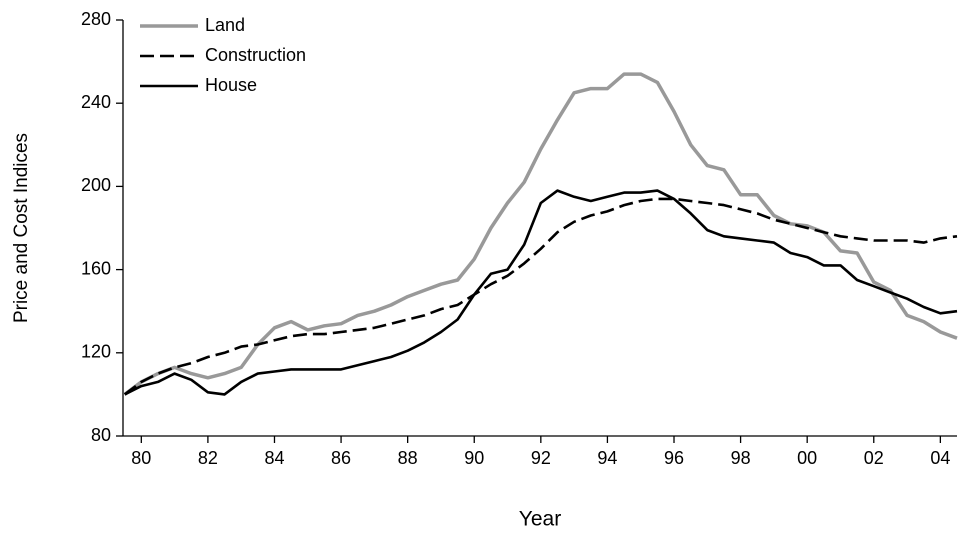 This screenshot has width=960, height=539. What do you see at coordinates (231, 85) in the screenshot?
I see `legend-label: House` at bounding box center [231, 85].